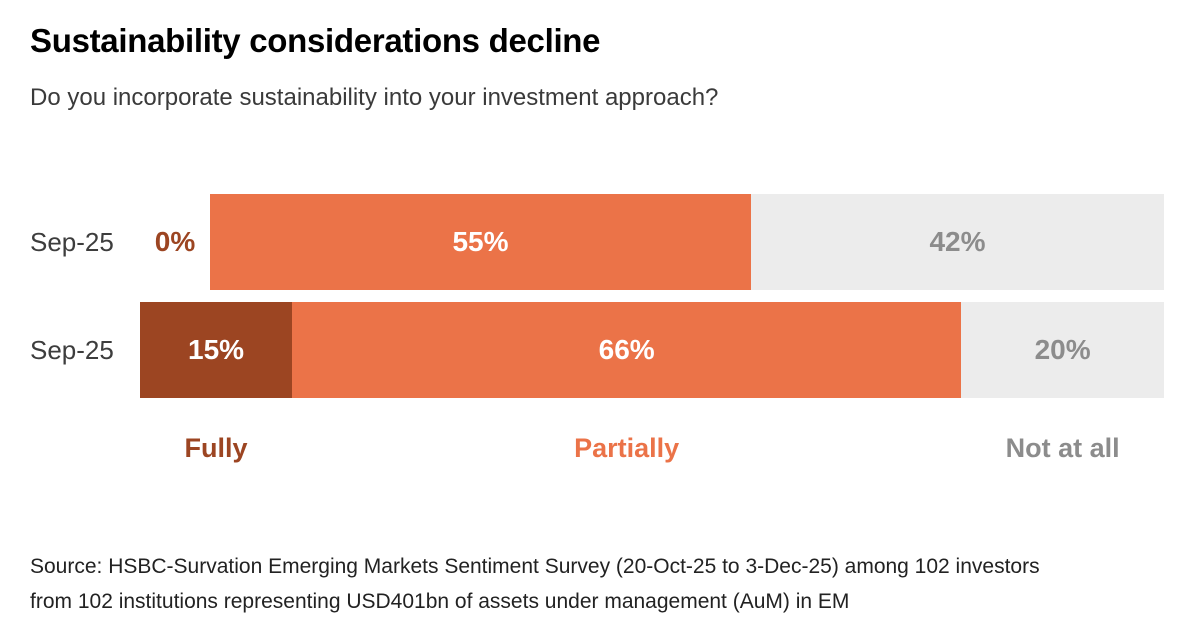 The image size is (1200, 630). I want to click on legend-item-partially: Partially, so click(627, 447).